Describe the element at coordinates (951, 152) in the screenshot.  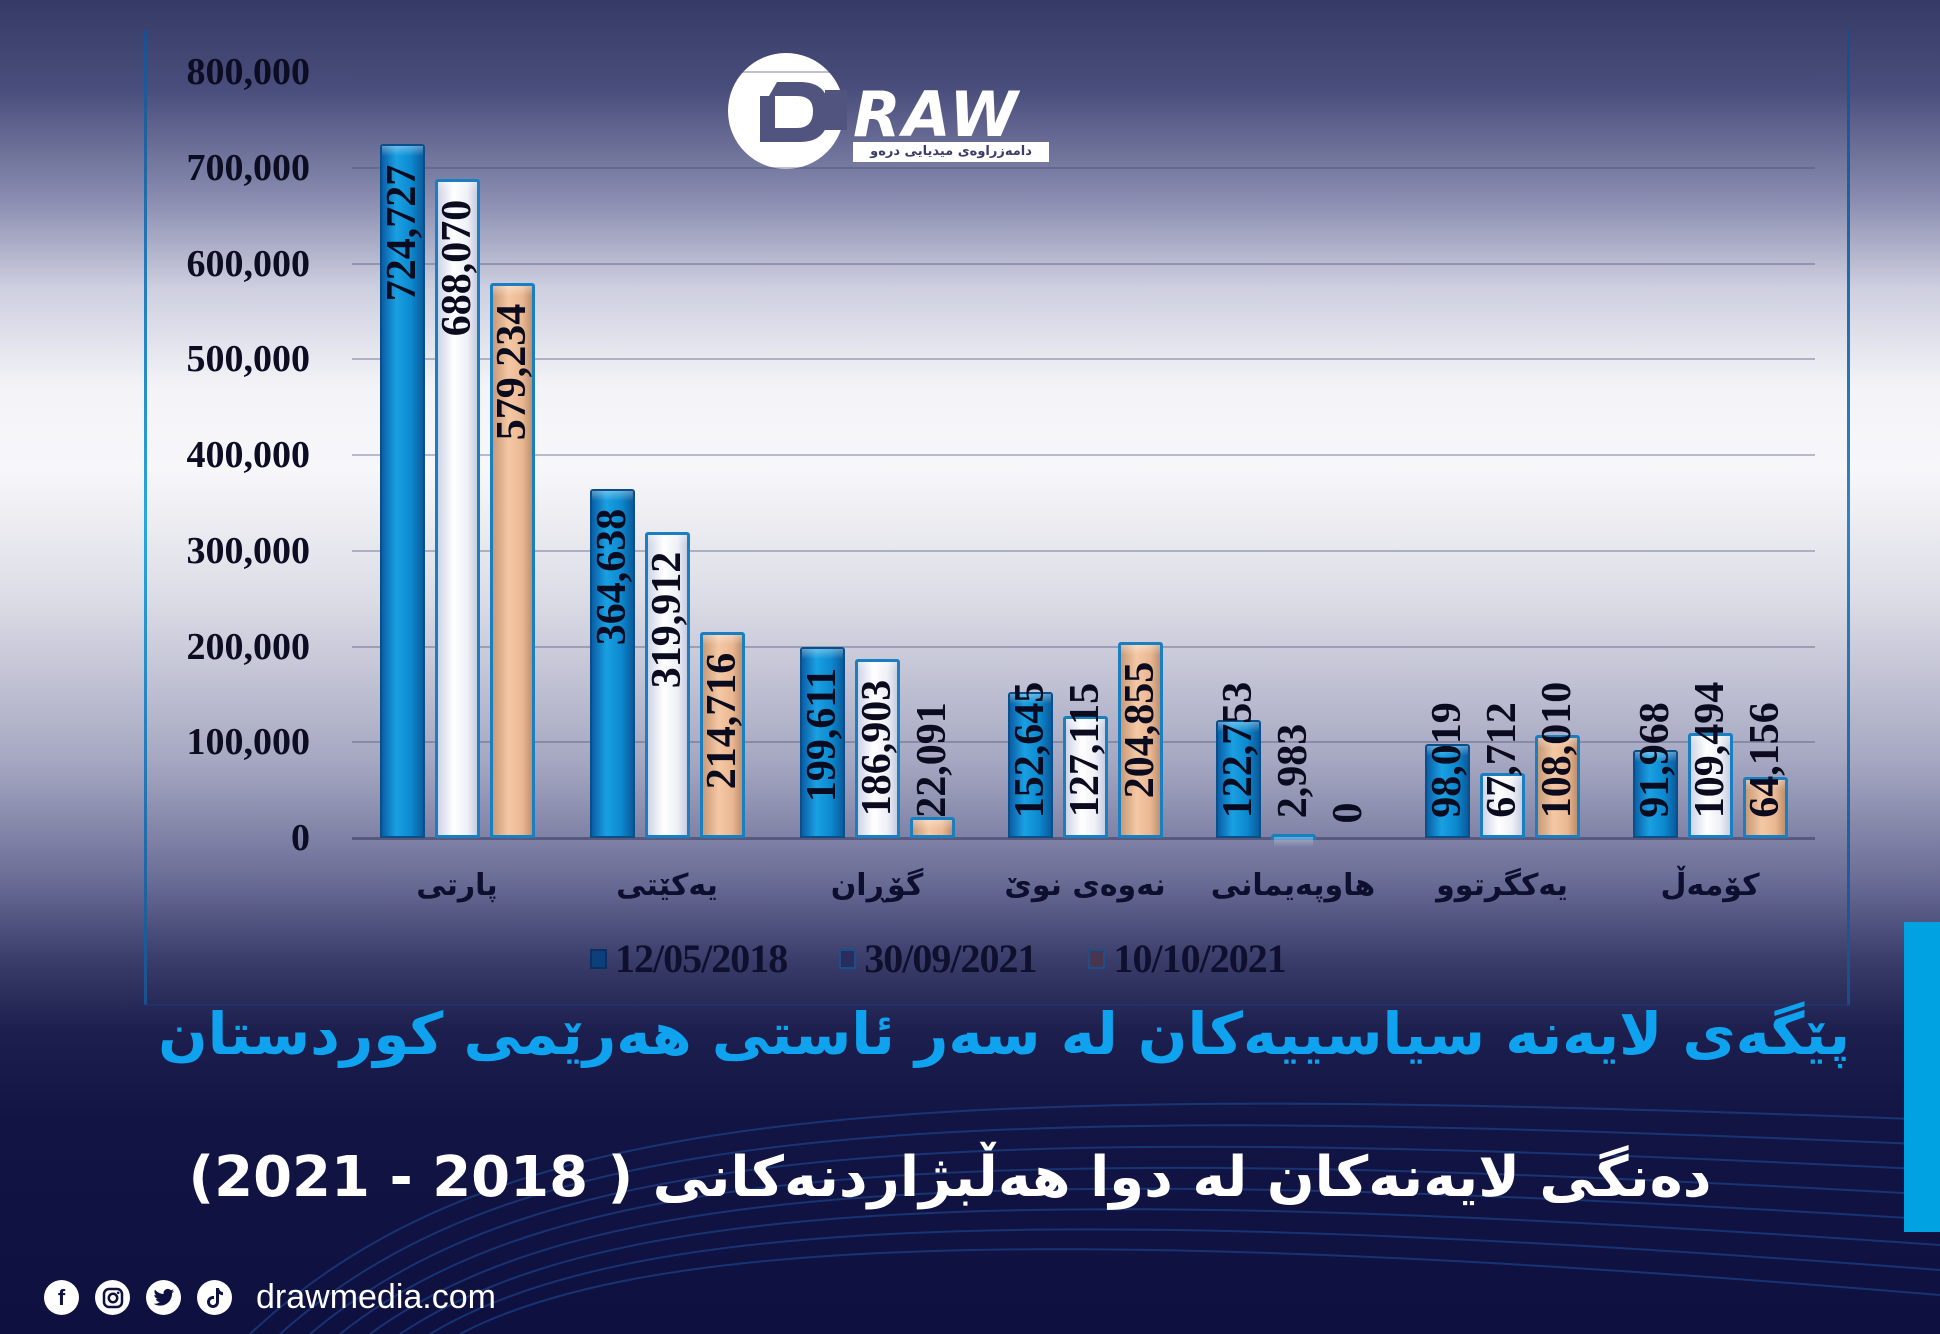
I see `logo-tagline: دامەزراوەی میدیایی درەو` at that location.